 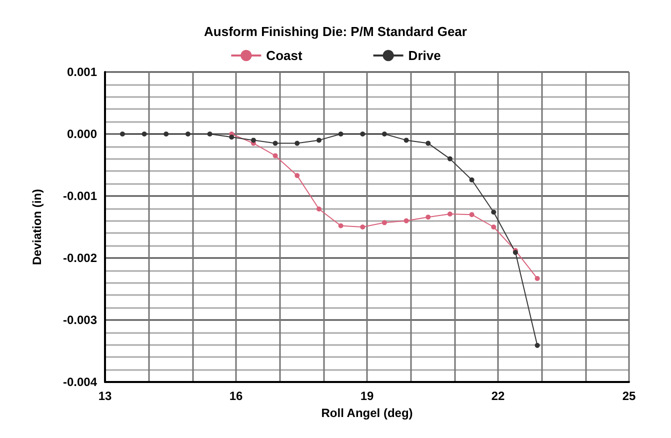 I want to click on y-tick-label: 0.001, so click(x=82, y=72).